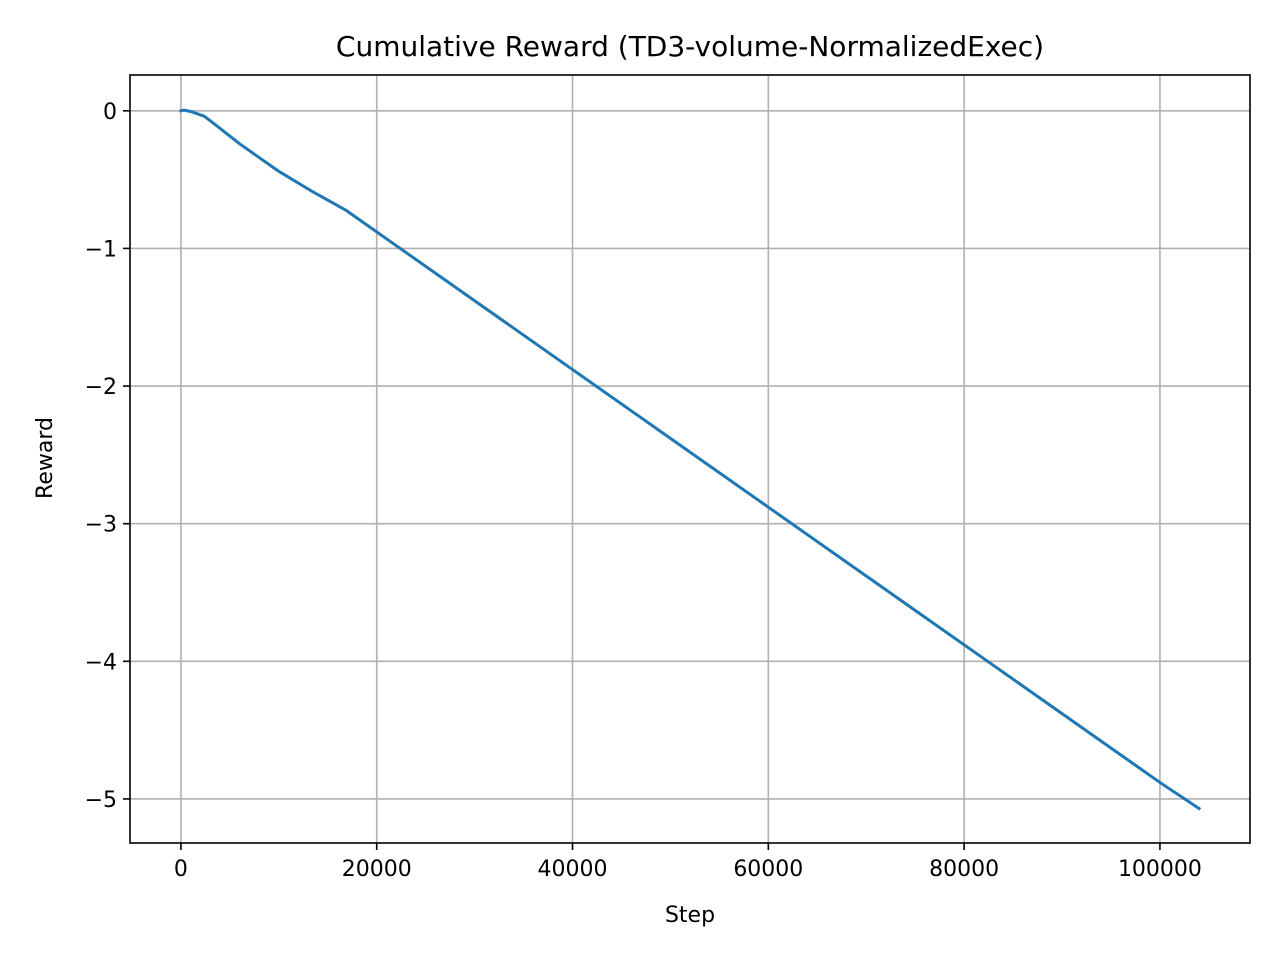 The width and height of the screenshot is (1280, 960). Describe the element at coordinates (377, 869) in the screenshot. I see `x-tick-label: 20000` at that location.